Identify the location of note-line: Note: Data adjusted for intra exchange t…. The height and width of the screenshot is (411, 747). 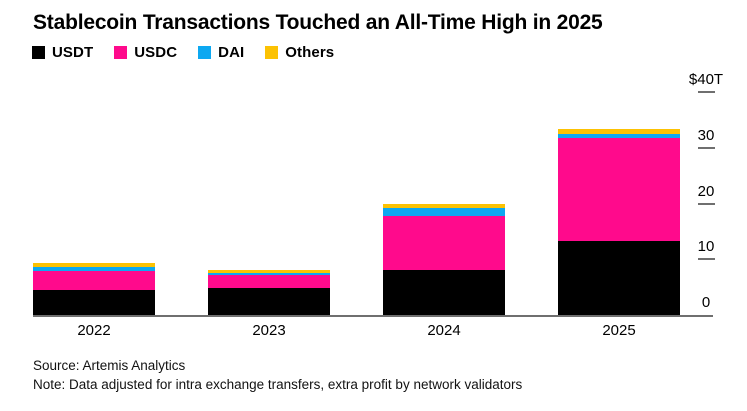
(278, 384).